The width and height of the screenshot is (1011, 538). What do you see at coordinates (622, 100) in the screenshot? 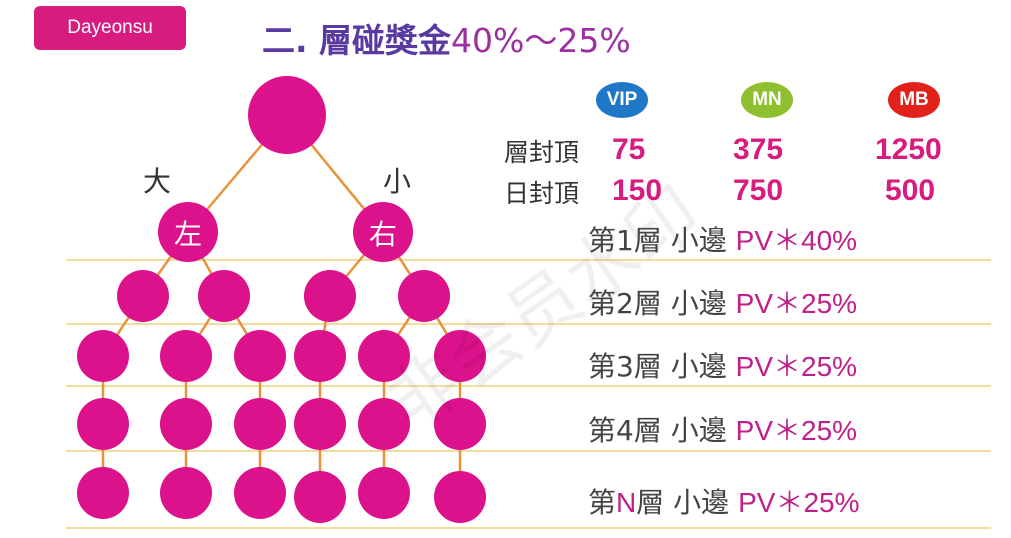
I see `vip-badge: VIP` at bounding box center [622, 100].